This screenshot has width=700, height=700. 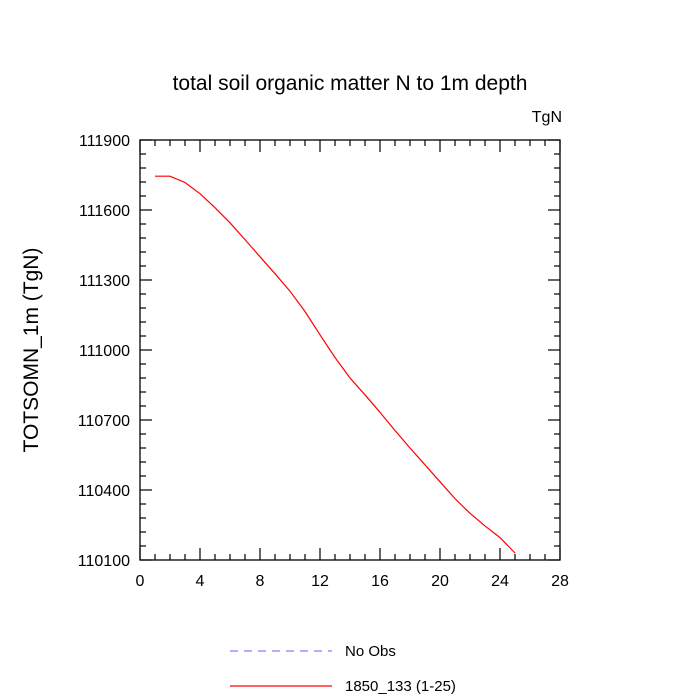 I want to click on x-tick-label: 24, so click(x=500, y=581).